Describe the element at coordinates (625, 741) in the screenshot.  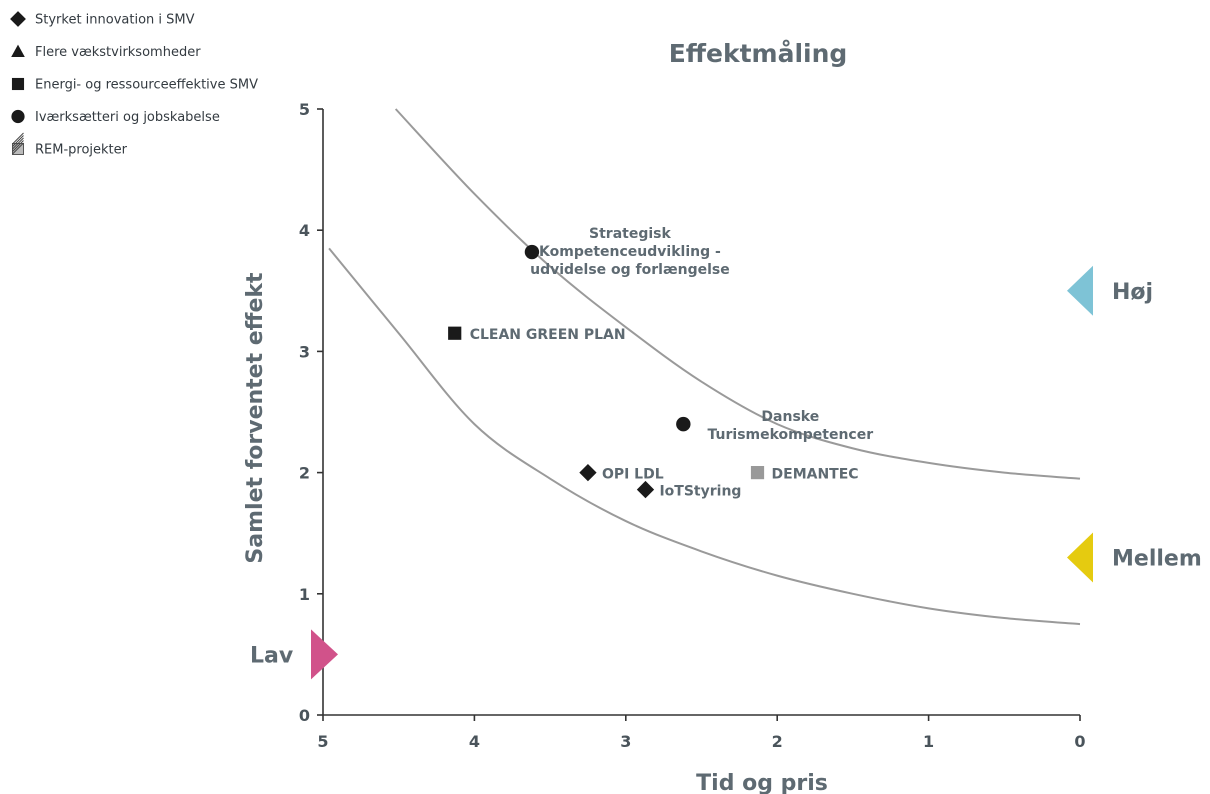
I see `x-tick-label: 3` at that location.